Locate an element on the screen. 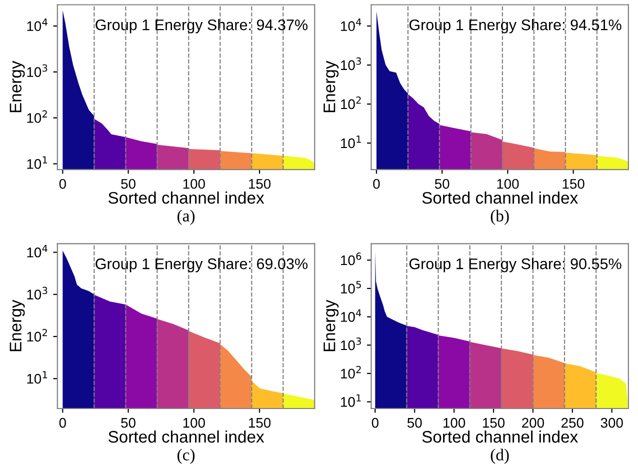 The width and height of the screenshot is (638, 475). annotation: Group 1 Energy Share: 90.55% is located at coordinates (515, 265).